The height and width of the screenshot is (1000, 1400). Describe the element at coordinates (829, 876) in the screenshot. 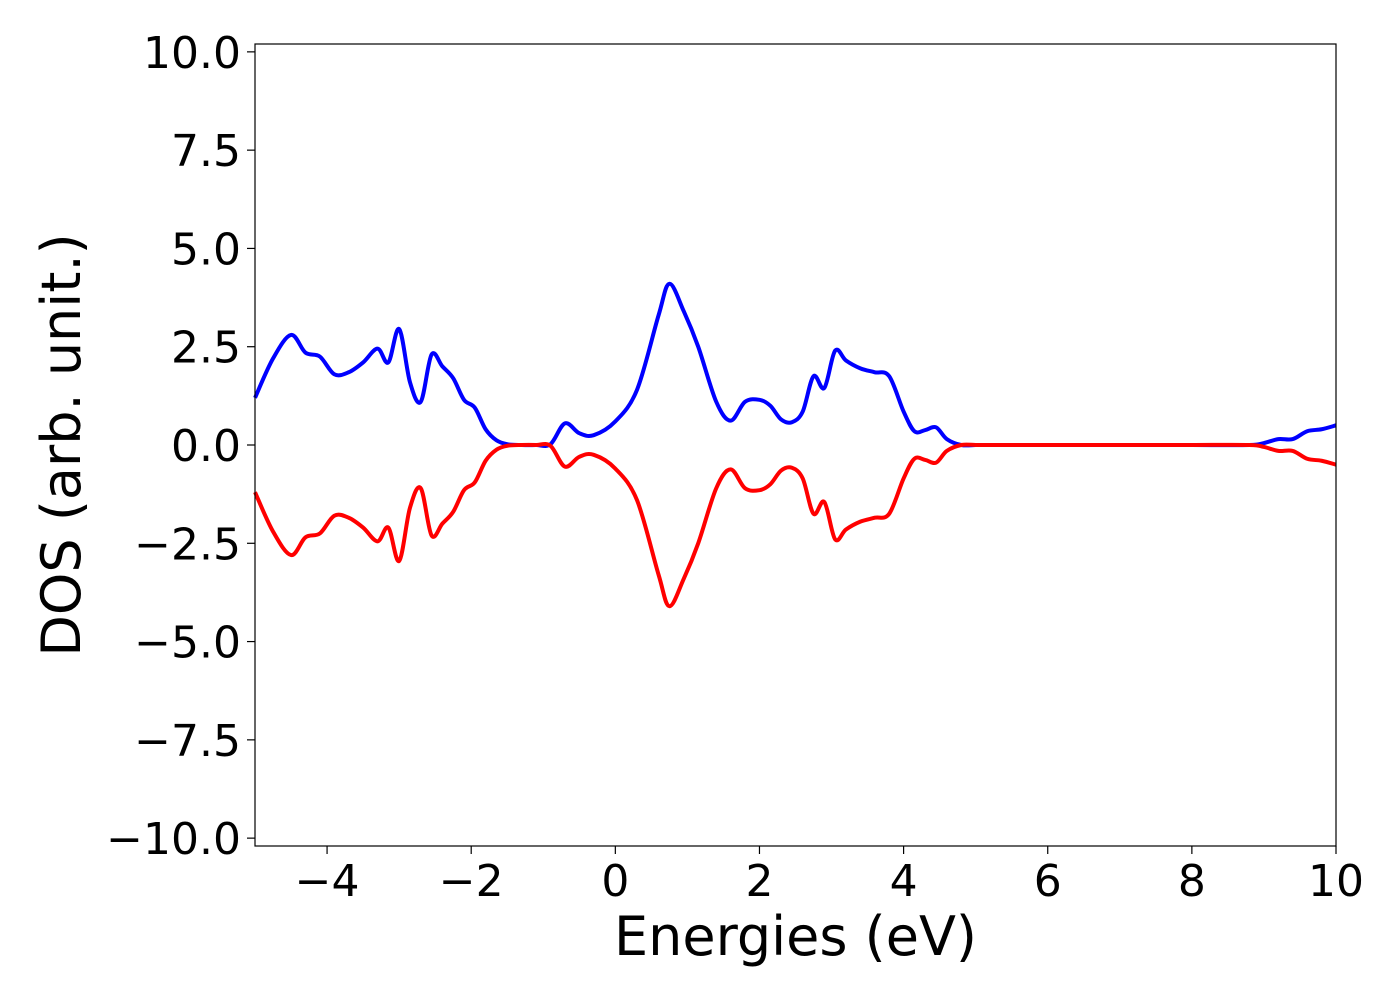

I see `x-ticks: −4 −2 0 2 4 6 8 10` at that location.